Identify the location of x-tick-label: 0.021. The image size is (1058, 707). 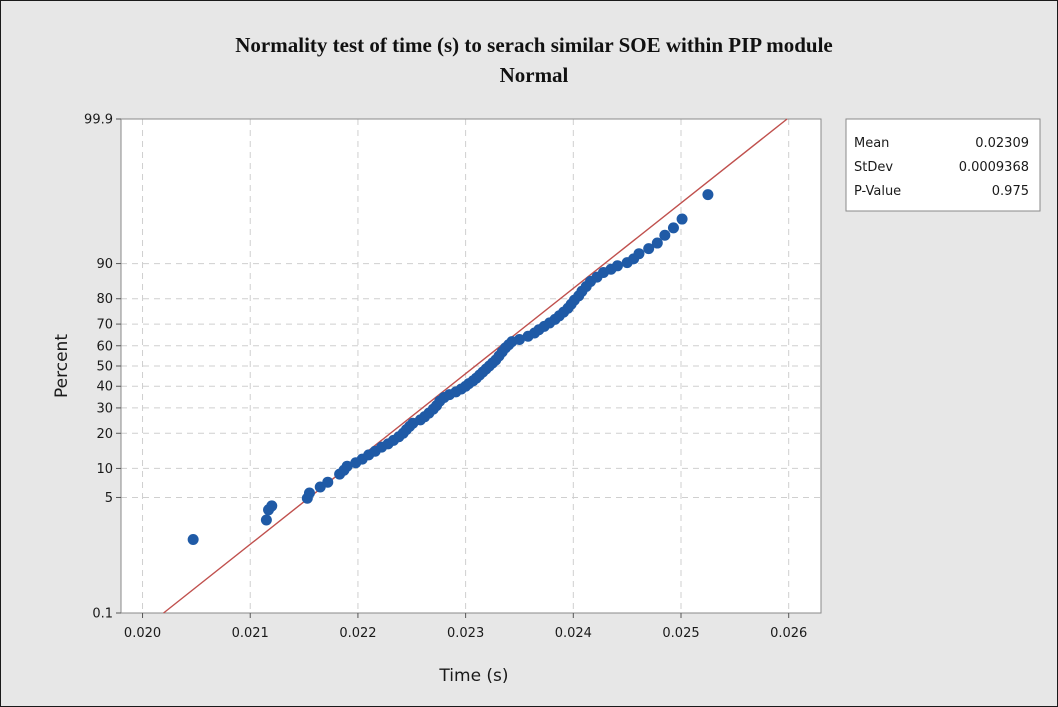
(250, 633).